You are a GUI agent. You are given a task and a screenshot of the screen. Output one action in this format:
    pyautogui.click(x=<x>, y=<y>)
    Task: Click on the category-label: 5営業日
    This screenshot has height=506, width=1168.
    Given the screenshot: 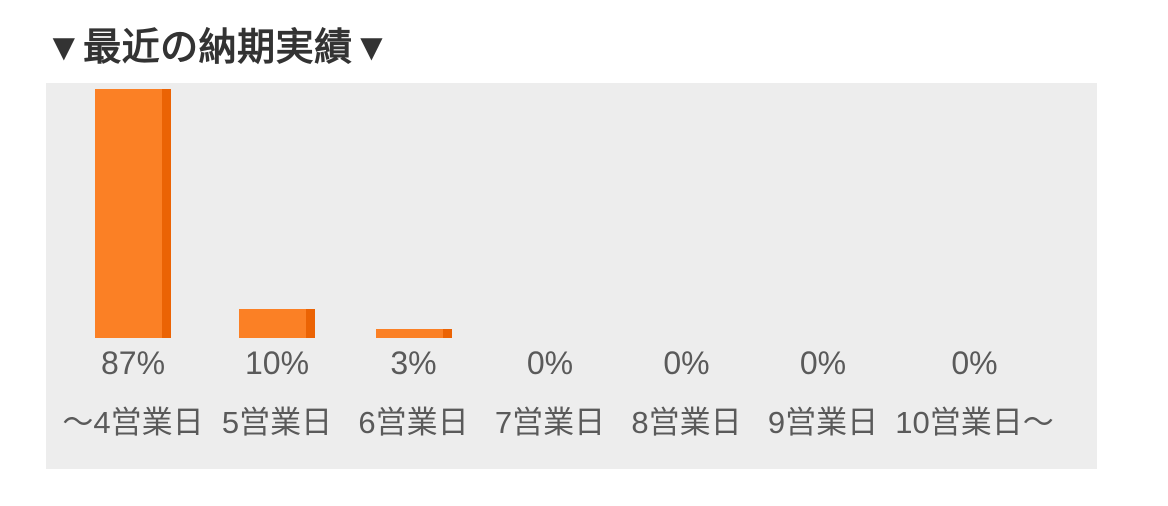 What is the action you would take?
    pyautogui.click(x=277, y=422)
    